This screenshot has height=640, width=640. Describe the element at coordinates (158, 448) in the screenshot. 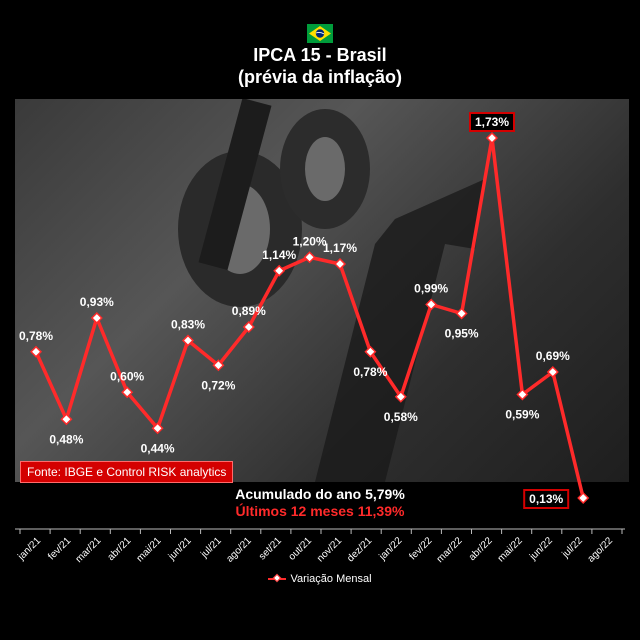

I see `data-label: 0,44%` at that location.